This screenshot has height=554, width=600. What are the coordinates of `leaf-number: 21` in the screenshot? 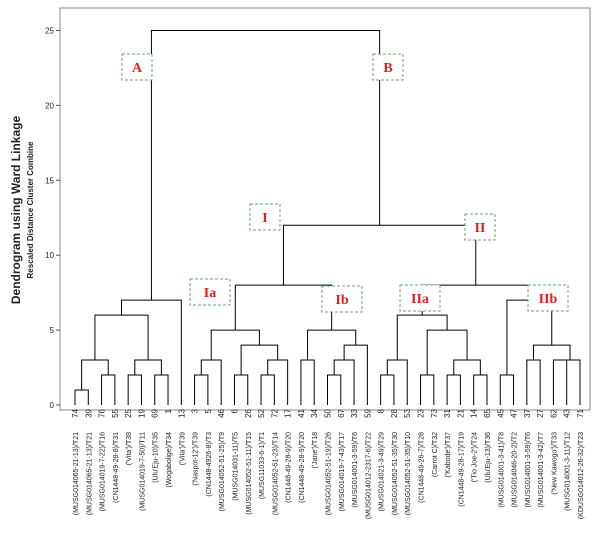 It's located at (460, 412).